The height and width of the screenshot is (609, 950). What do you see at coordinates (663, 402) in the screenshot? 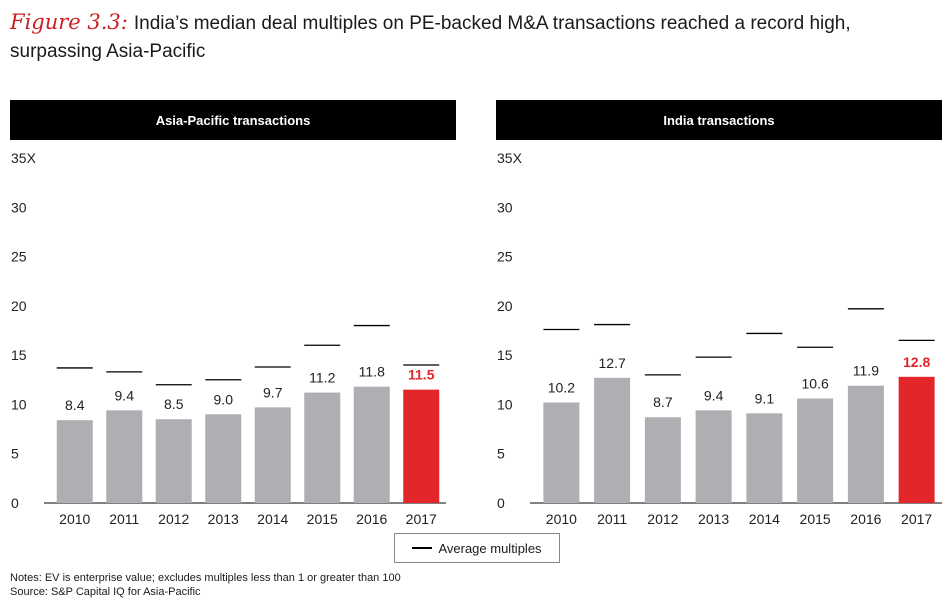
I see `bar-value-label: 8.7` at bounding box center [663, 402].